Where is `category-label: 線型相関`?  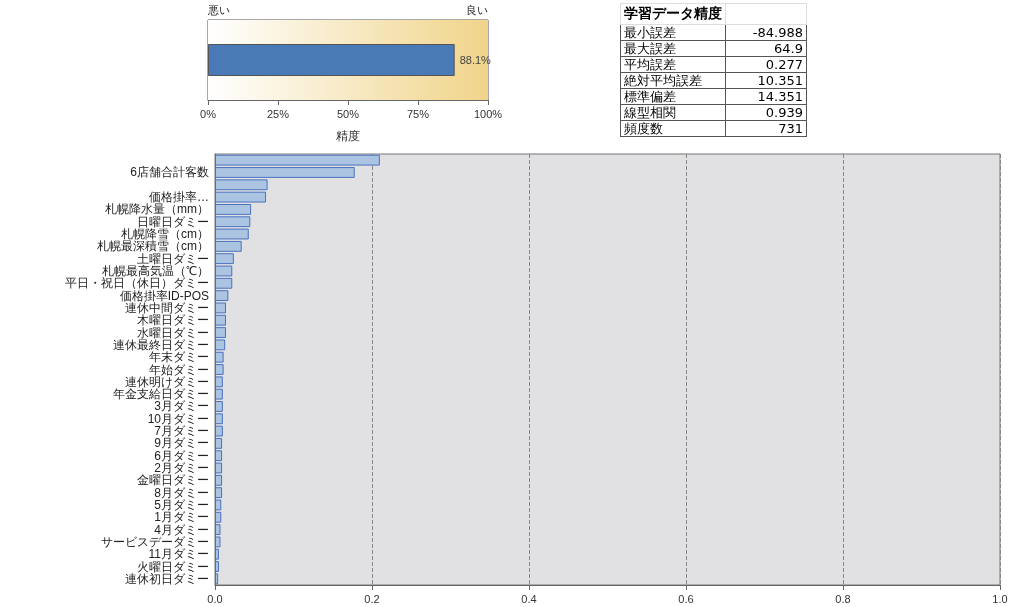 category-label: 線型相関 is located at coordinates (673, 112).